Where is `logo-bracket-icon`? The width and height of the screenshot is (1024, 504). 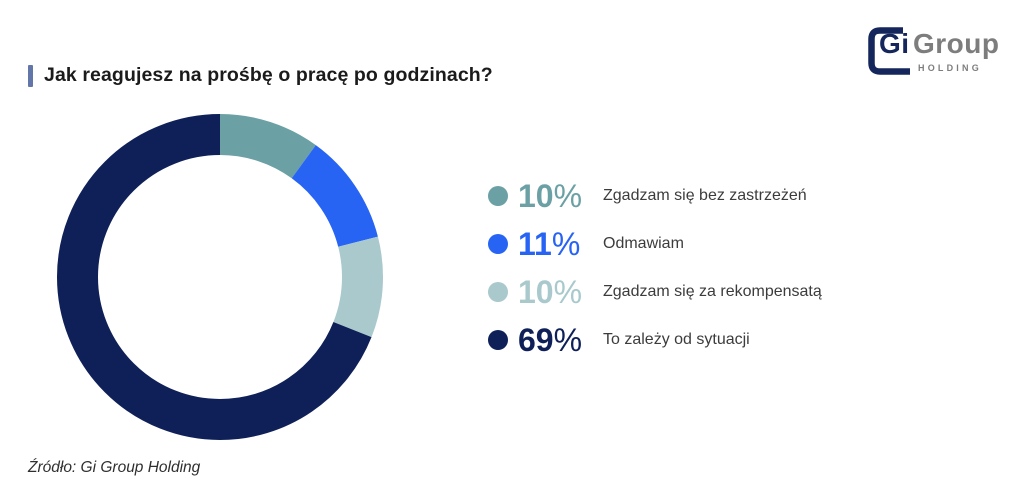
logo-bracket-icon is located at coordinates (889, 51).